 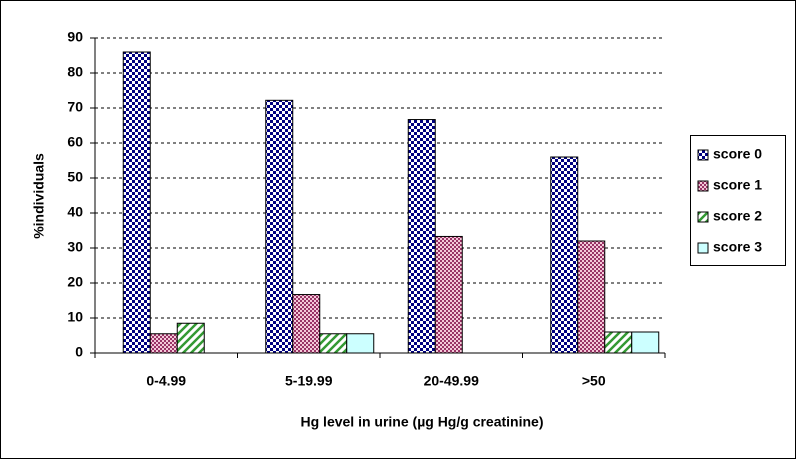 I want to click on y-tick-label: 70, so click(x=75, y=107).